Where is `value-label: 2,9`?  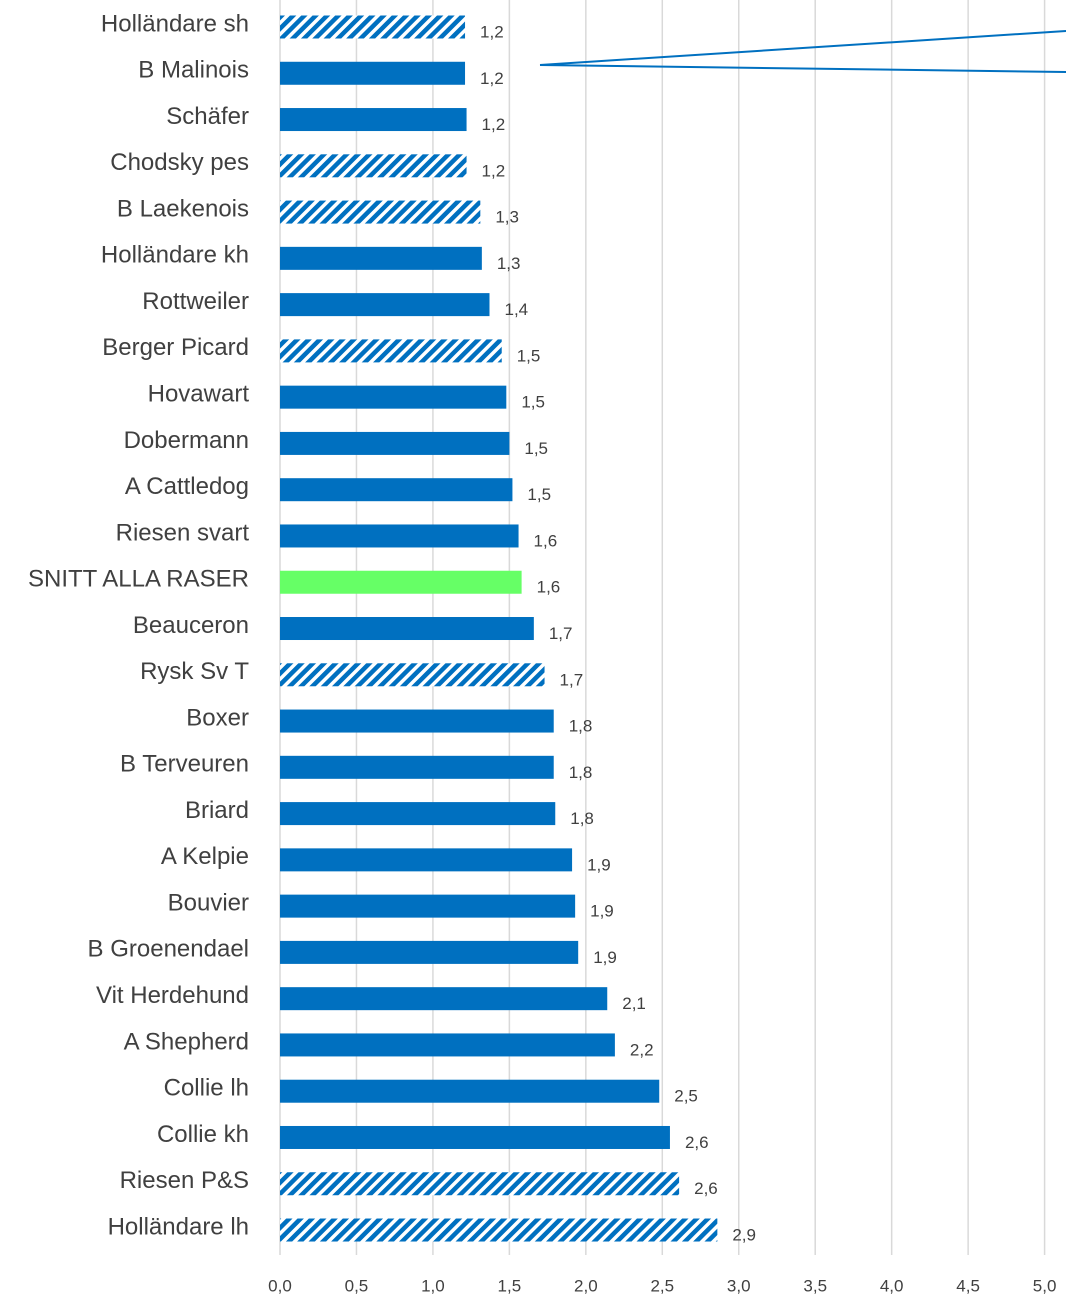 value-label: 2,9 is located at coordinates (744, 1235).